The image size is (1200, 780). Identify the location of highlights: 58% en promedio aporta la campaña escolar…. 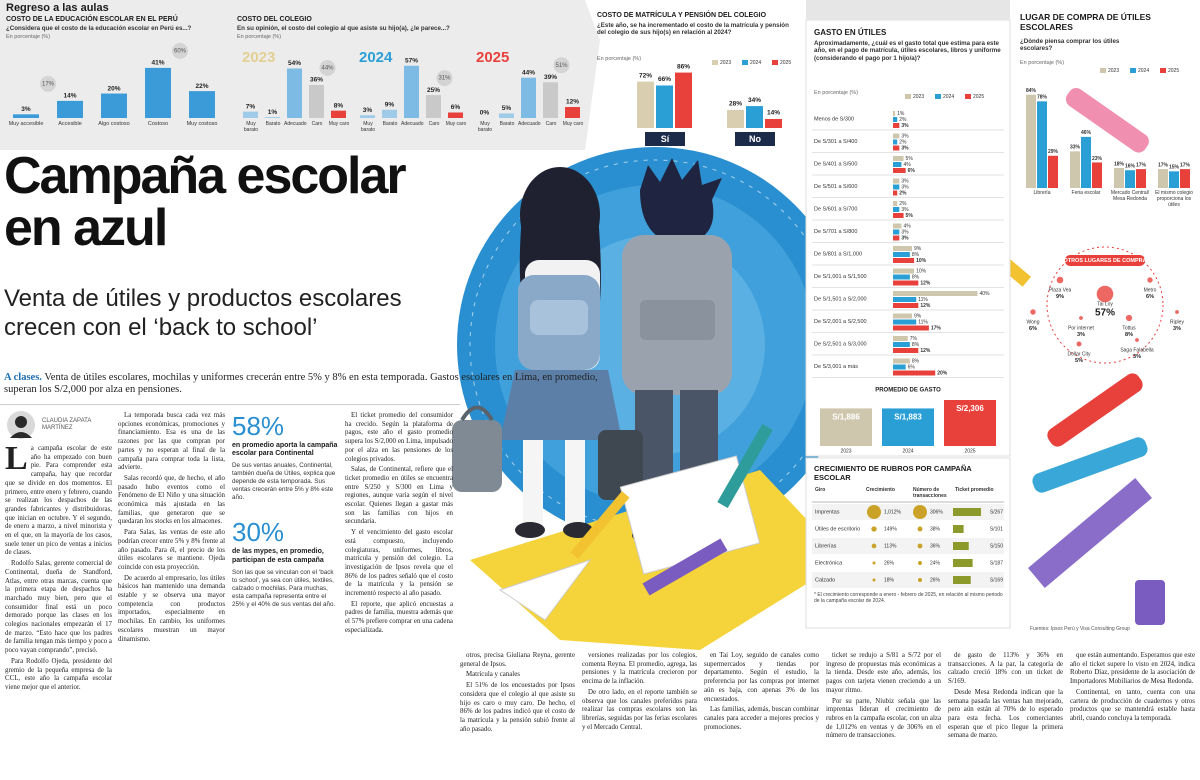
(286, 510).